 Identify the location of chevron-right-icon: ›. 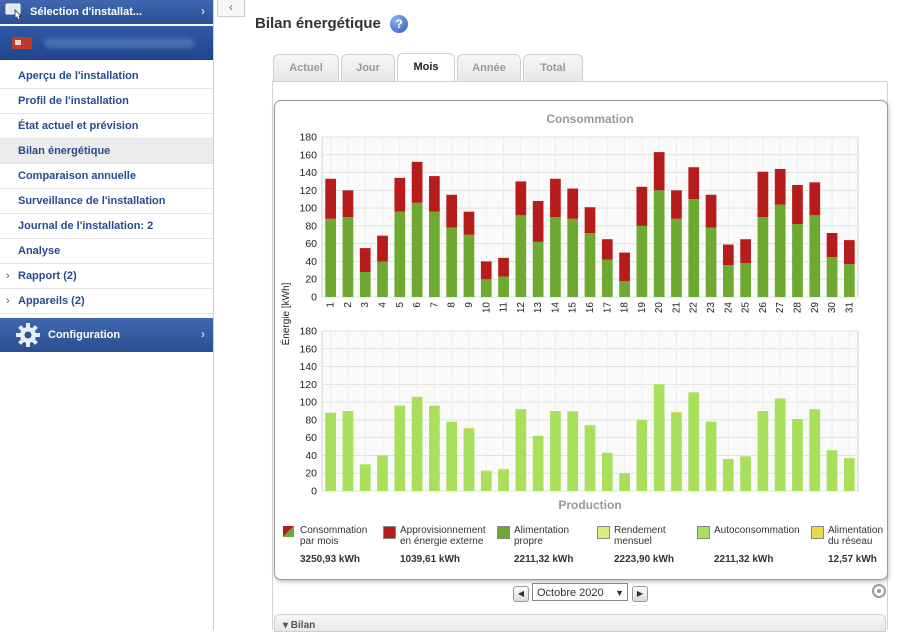
(203, 11).